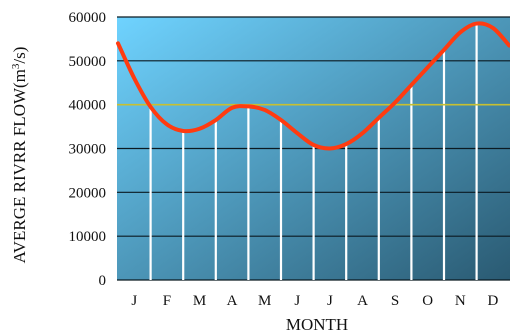 The image size is (510, 333). What do you see at coordinates (492, 301) in the screenshot?
I see `x-tick-label: D` at bounding box center [492, 301].